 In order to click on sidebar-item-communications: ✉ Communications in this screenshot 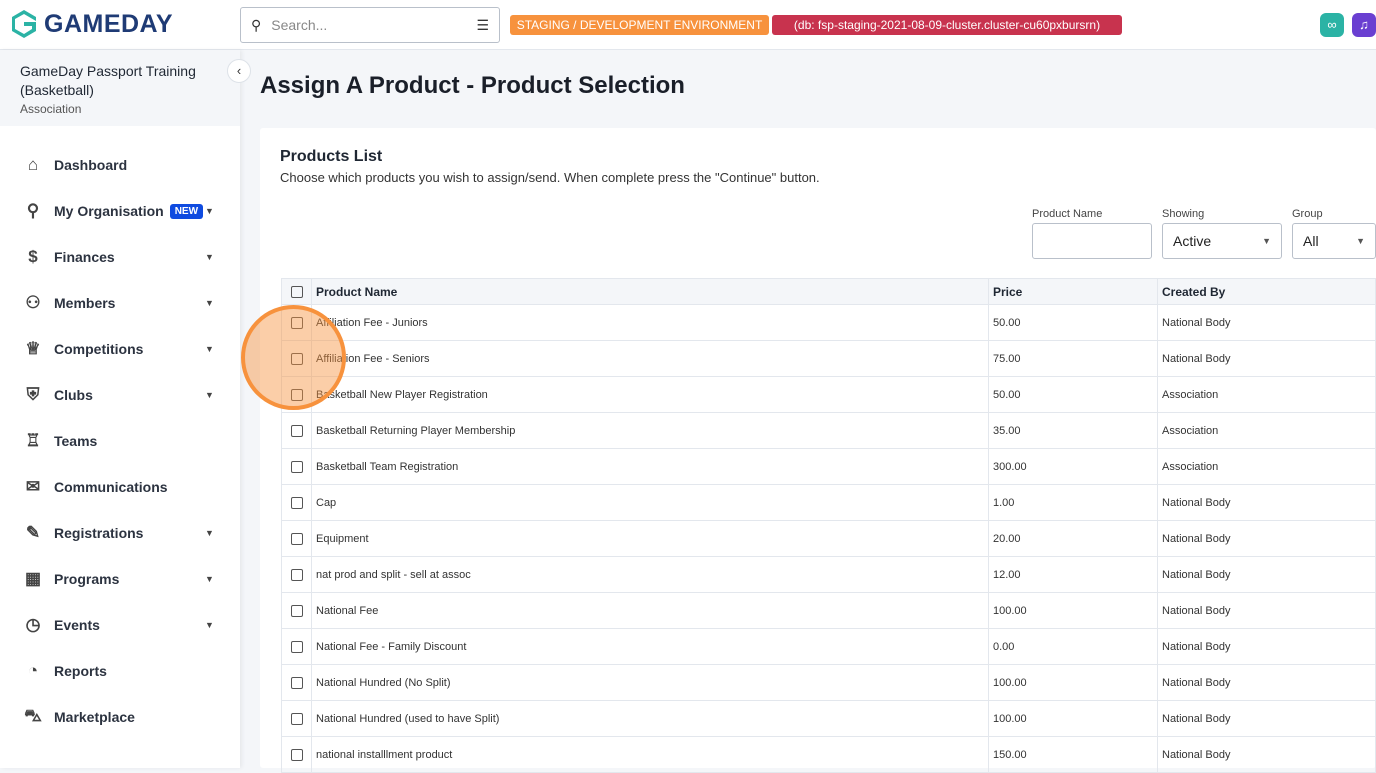, I will do `click(120, 487)`.